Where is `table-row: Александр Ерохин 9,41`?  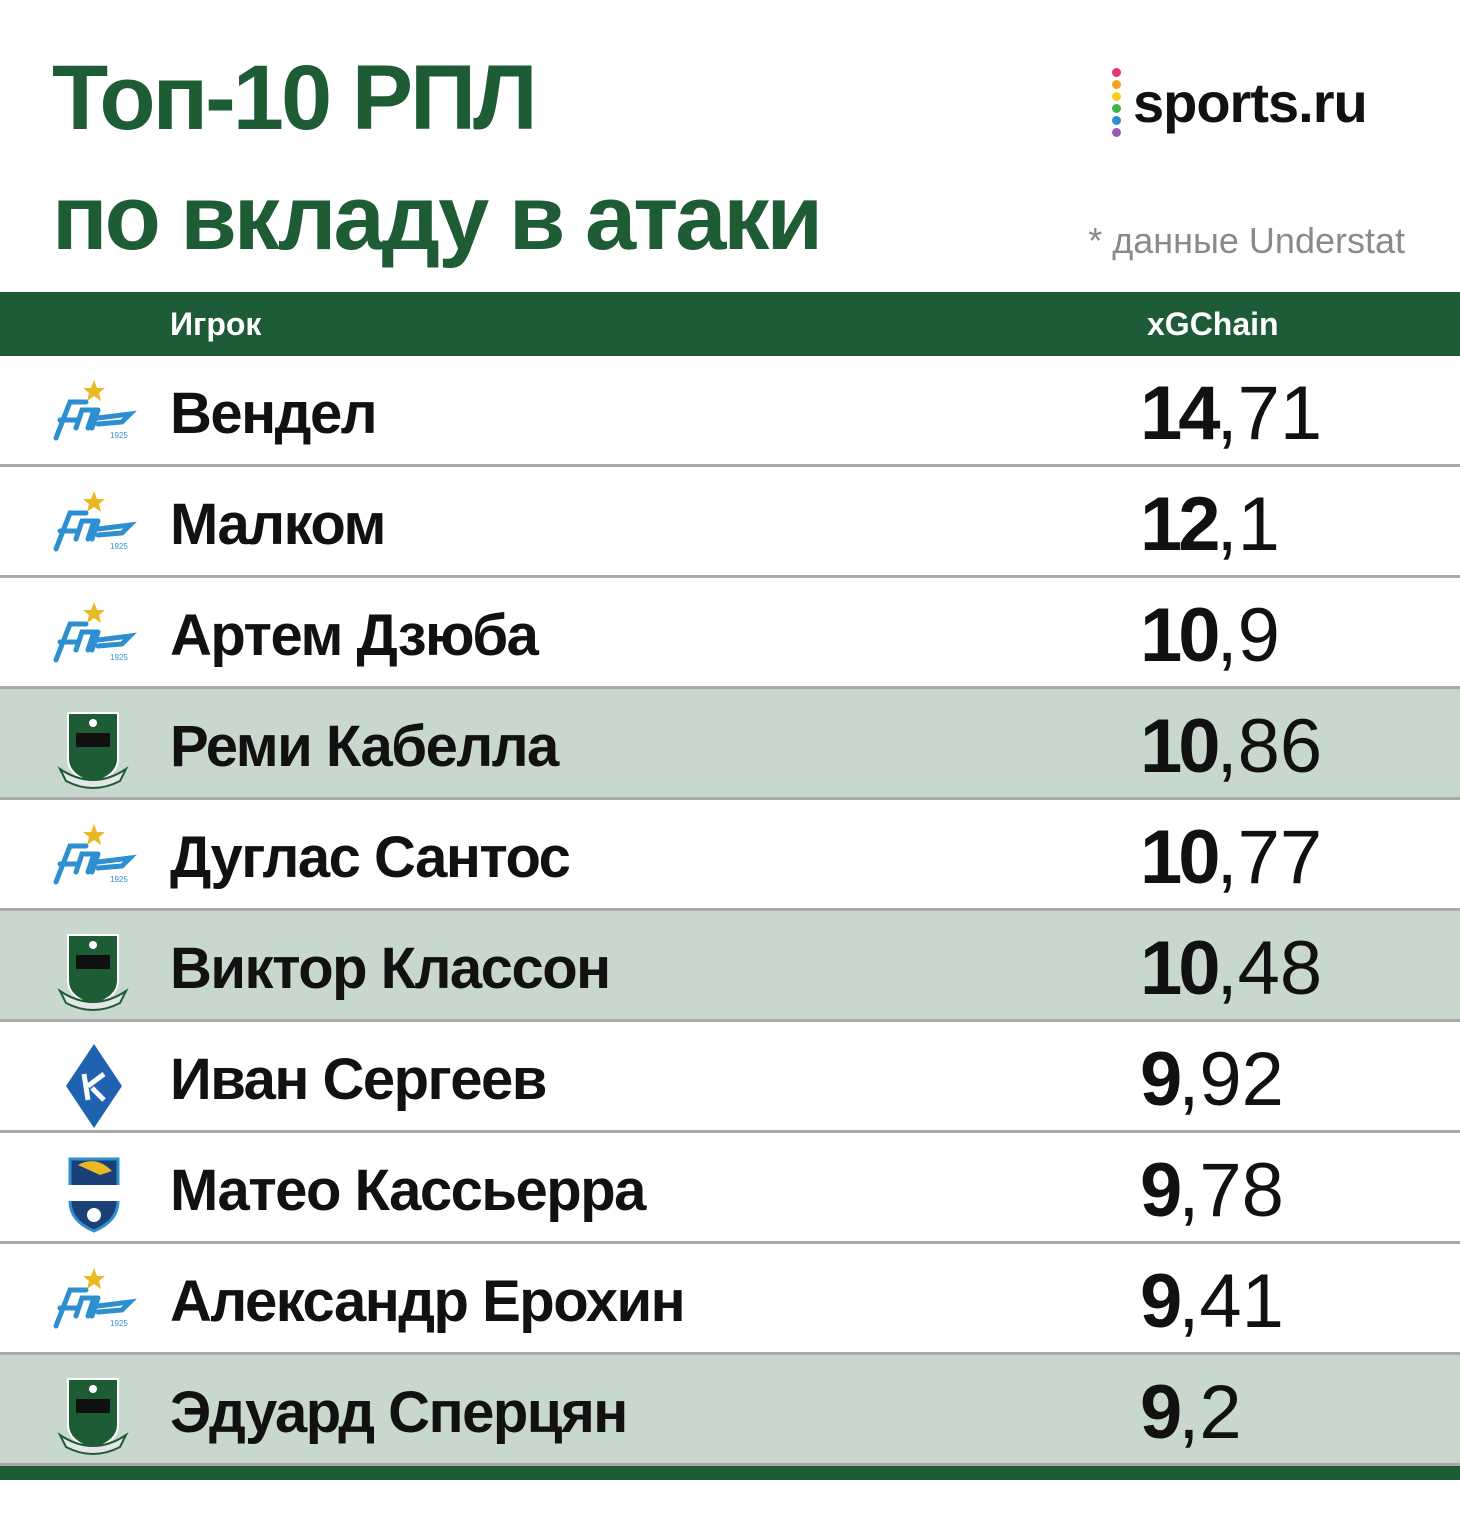
table-row: Александр Ерохин 9,41 is located at coordinates (730, 1299).